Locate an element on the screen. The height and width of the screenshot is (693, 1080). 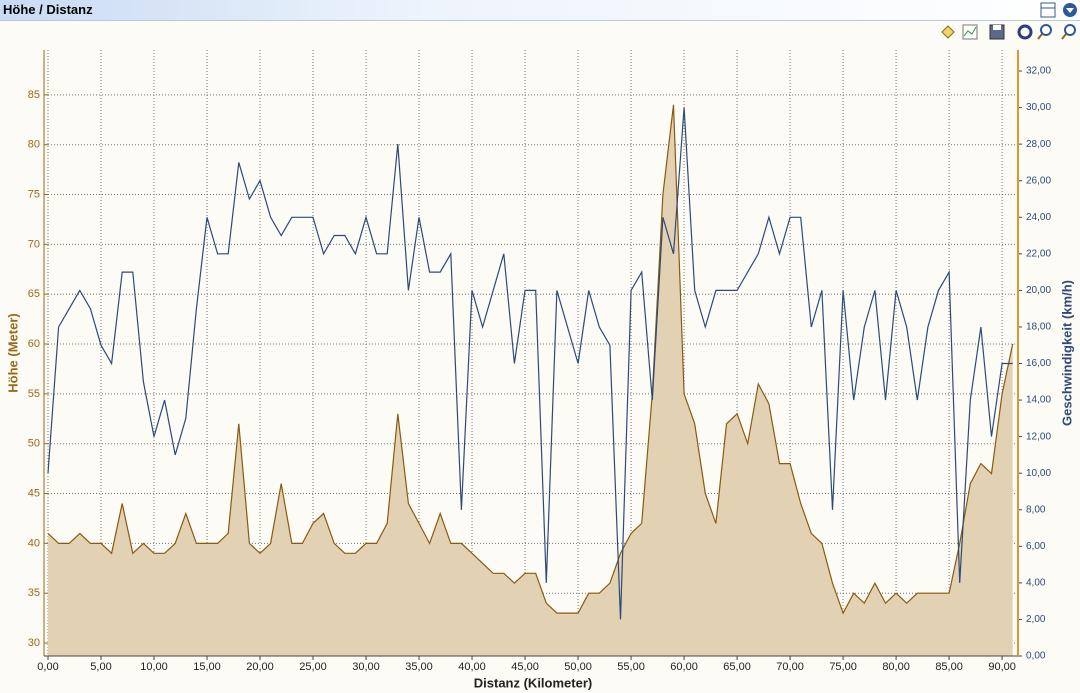
x-tick-label: 50,00 is located at coordinates (578, 667).